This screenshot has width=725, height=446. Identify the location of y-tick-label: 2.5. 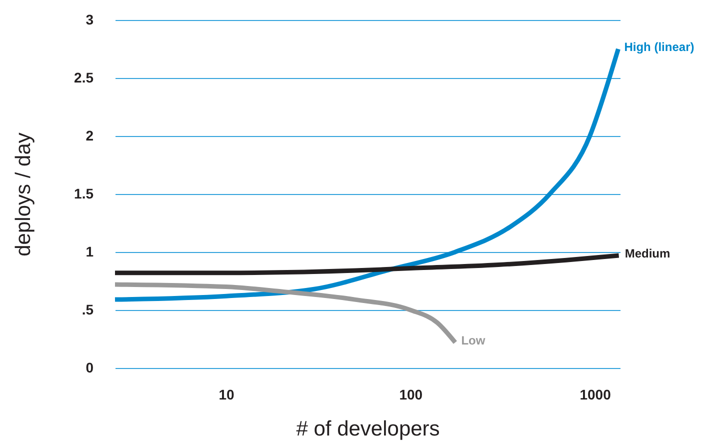
(84, 78).